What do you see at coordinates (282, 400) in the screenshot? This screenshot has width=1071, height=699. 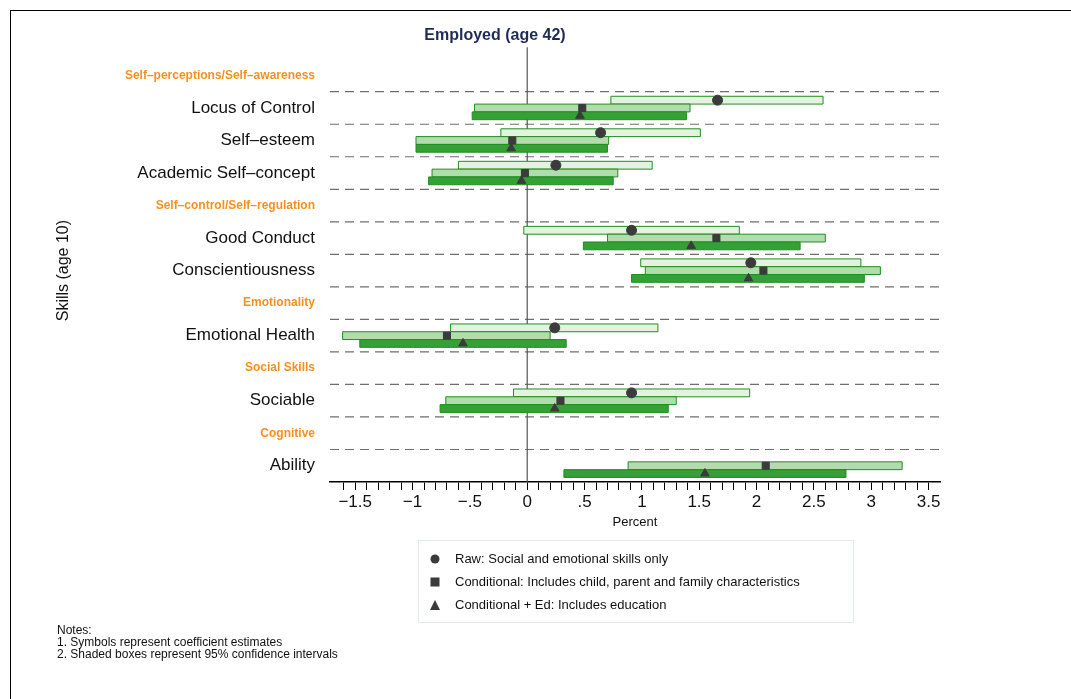 I see `y-tick-label: Sociable` at bounding box center [282, 400].